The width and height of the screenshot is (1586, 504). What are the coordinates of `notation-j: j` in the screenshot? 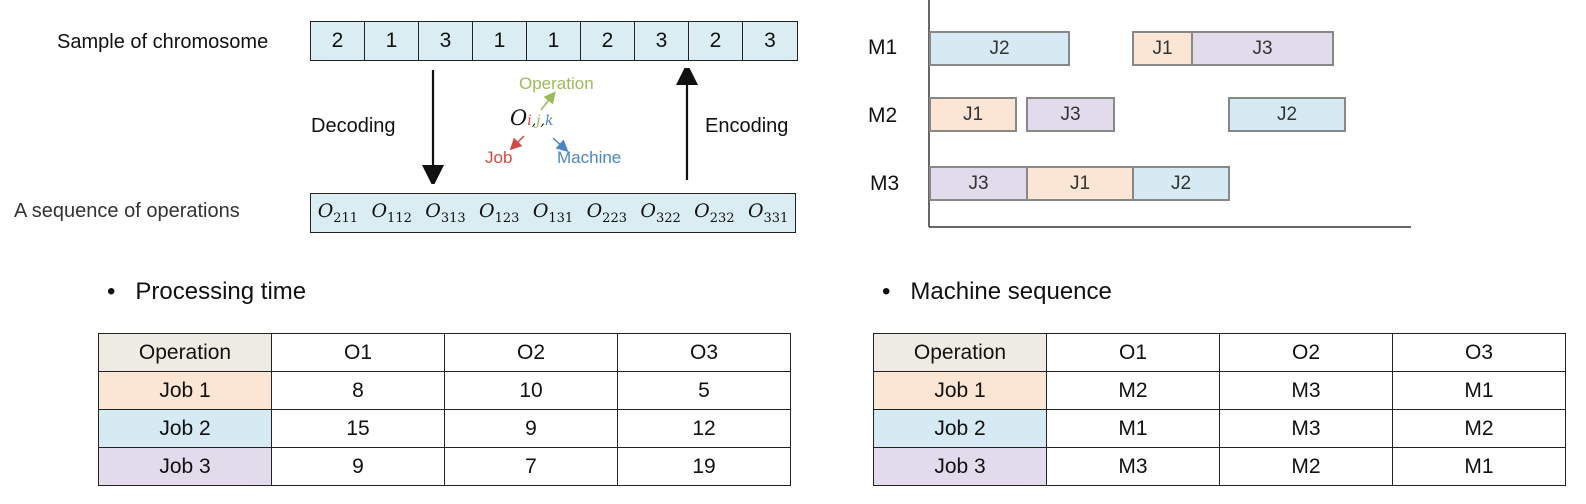 It's located at (538, 121).